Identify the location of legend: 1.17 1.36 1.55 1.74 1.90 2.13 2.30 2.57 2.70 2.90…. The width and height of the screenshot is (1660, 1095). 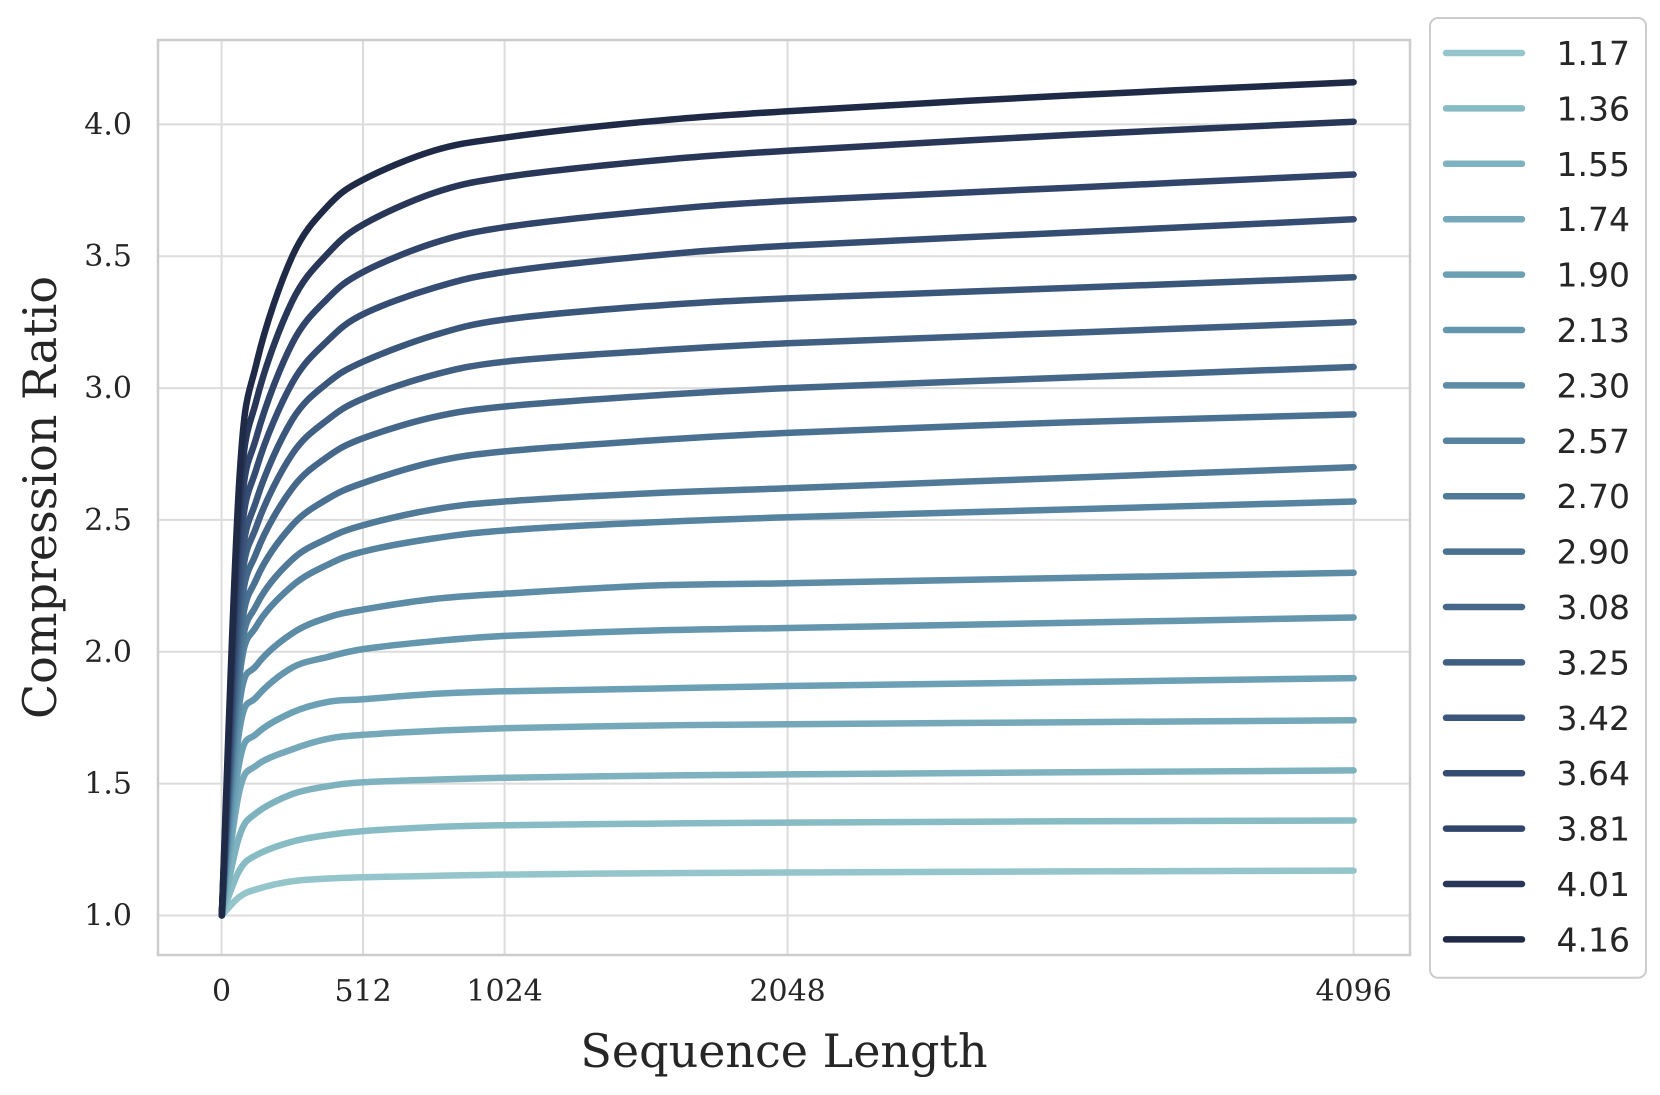
(1538, 498).